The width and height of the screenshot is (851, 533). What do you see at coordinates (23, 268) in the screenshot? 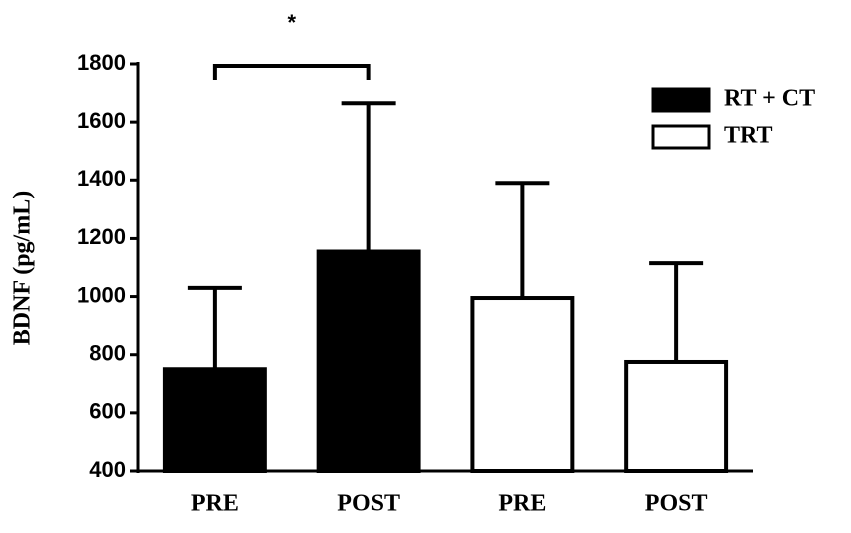
I see `y-axis-label: BDNF (pg/mL)` at bounding box center [23, 268].